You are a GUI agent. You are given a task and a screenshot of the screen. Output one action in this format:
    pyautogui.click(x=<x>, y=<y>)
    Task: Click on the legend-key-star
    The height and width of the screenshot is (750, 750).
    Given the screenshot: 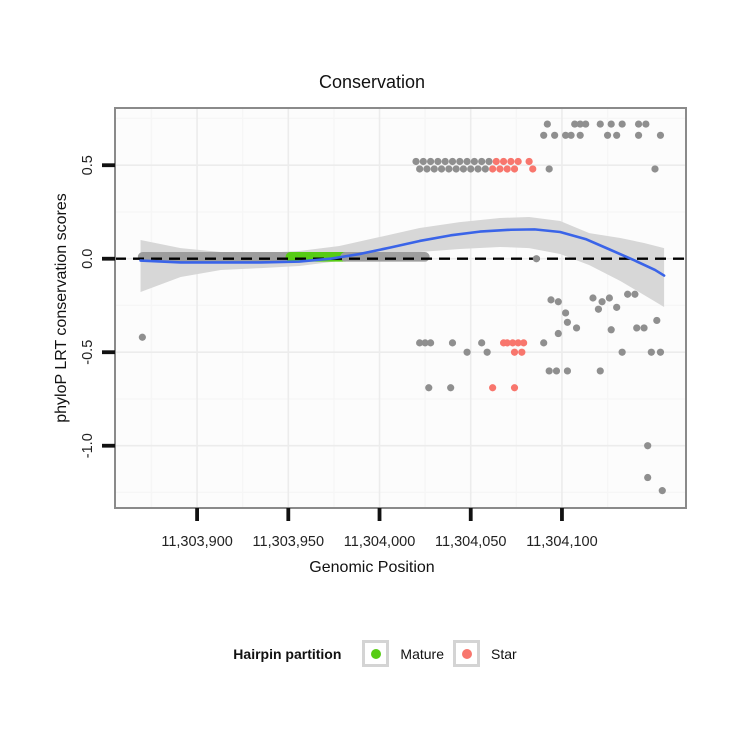 What is the action you would take?
    pyautogui.click(x=466, y=653)
    